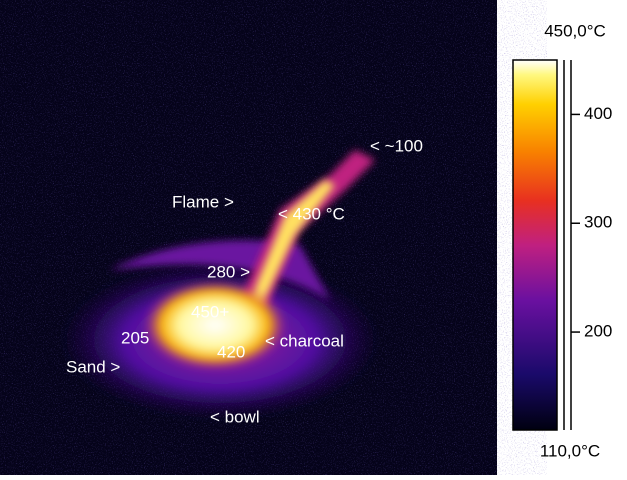  What do you see at coordinates (575, 30) in the screenshot?
I see `colorbar-max-label: 450,0°C` at bounding box center [575, 30].